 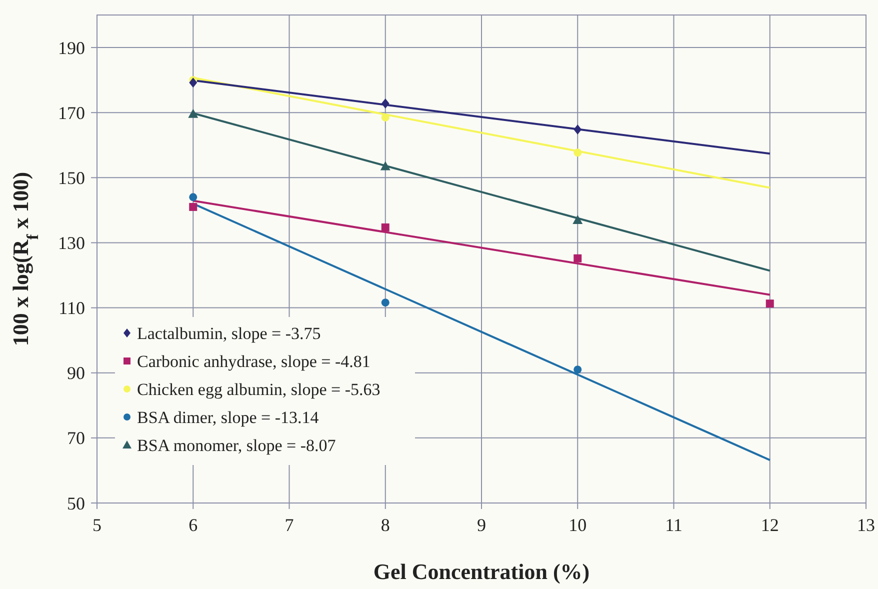 What do you see at coordinates (253, 361) in the screenshot?
I see `legend-label: Carbonic anhydrase, slope = -4.81` at bounding box center [253, 361].